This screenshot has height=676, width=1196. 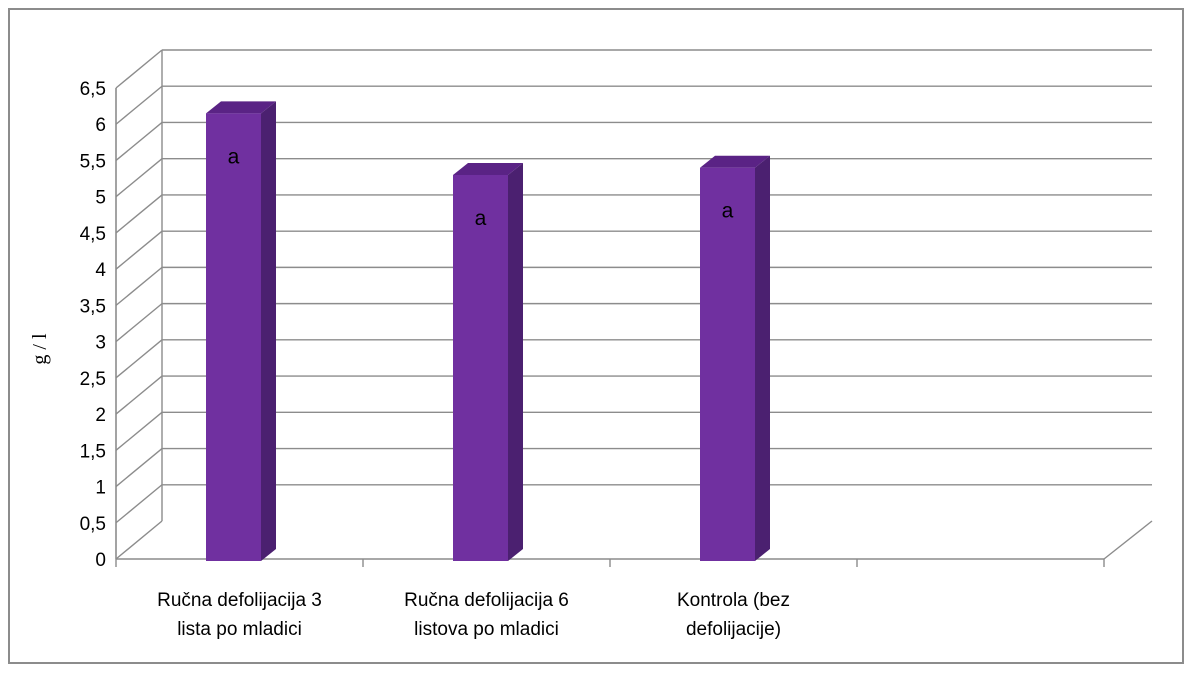 I want to click on y-tick-label: 0,5, so click(x=93, y=524).